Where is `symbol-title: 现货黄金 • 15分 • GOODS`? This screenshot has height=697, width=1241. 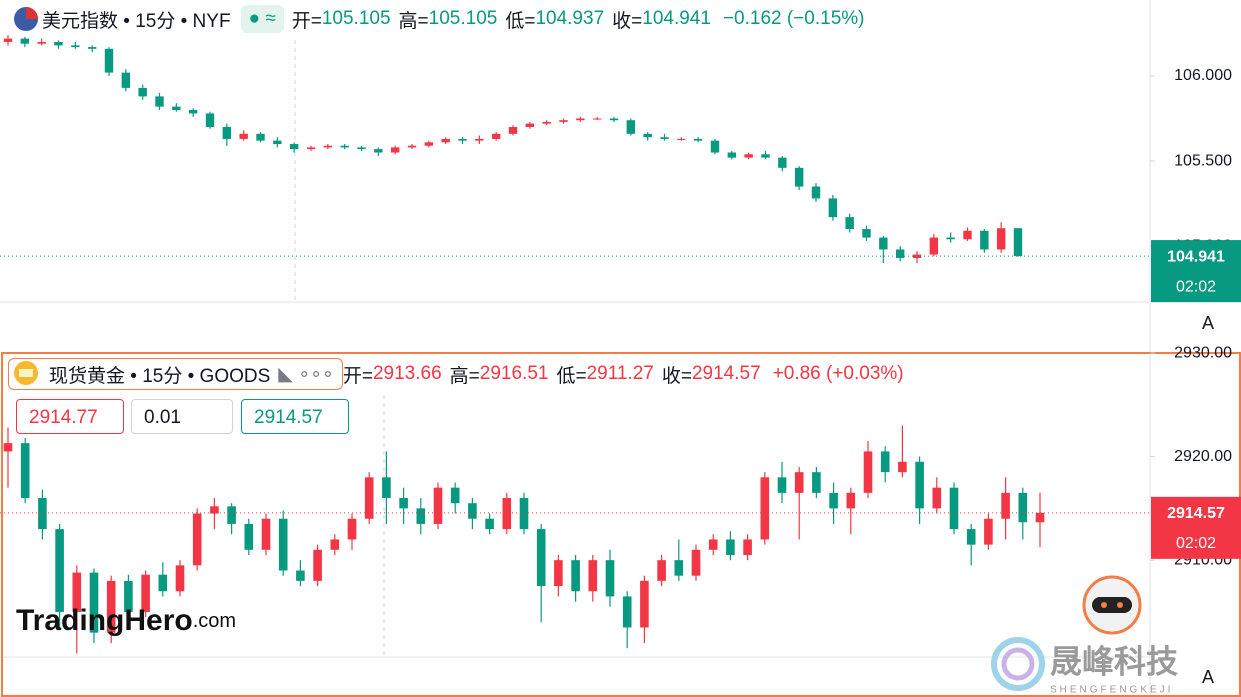
symbol-title: 现货黄金 • 15分 • GOODS is located at coordinates (160, 376).